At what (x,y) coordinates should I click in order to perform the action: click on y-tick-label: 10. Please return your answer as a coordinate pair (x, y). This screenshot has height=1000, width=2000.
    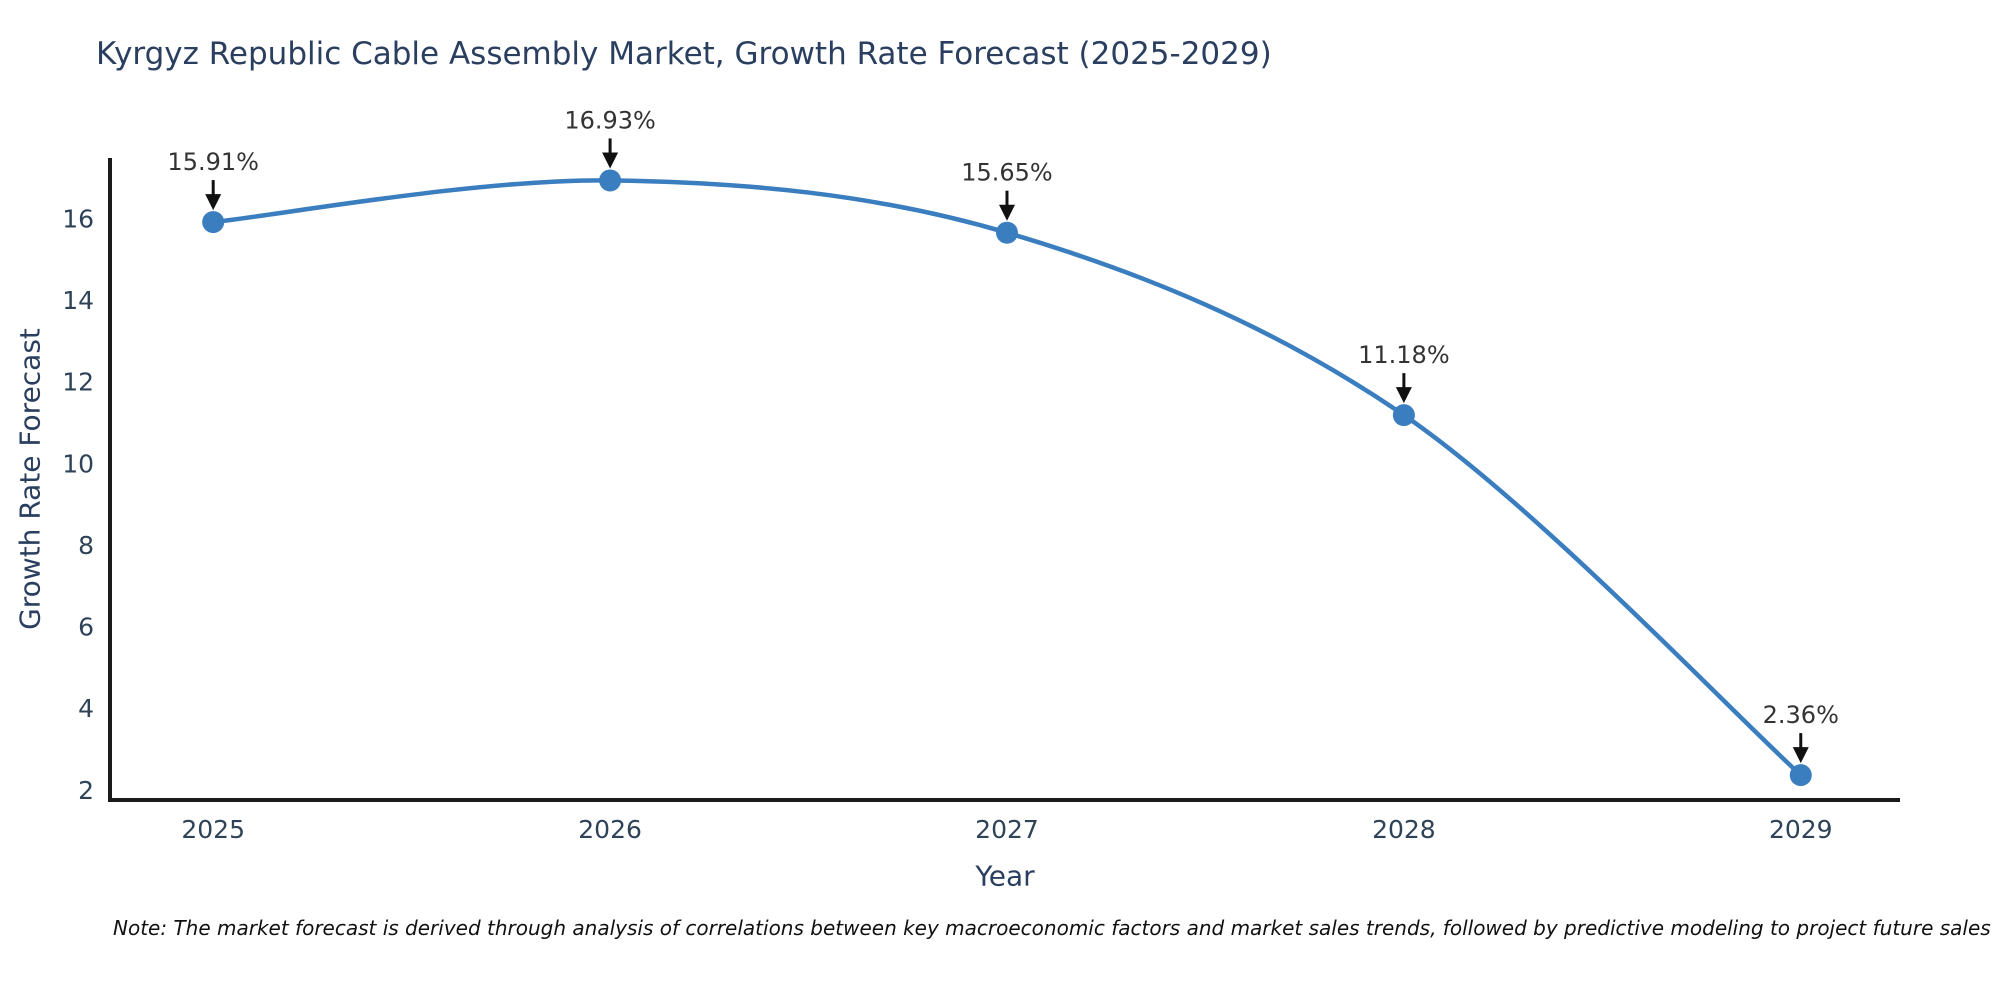
    Looking at the image, I should click on (78, 463).